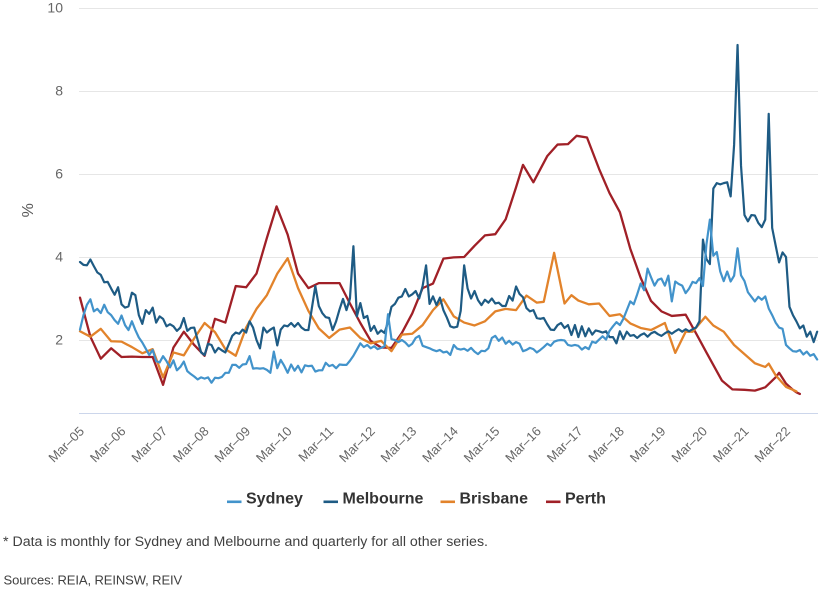 The height and width of the screenshot is (608, 832). What do you see at coordinates (494, 499) in the screenshot?
I see `svg-text: Brisbane` at bounding box center [494, 499].